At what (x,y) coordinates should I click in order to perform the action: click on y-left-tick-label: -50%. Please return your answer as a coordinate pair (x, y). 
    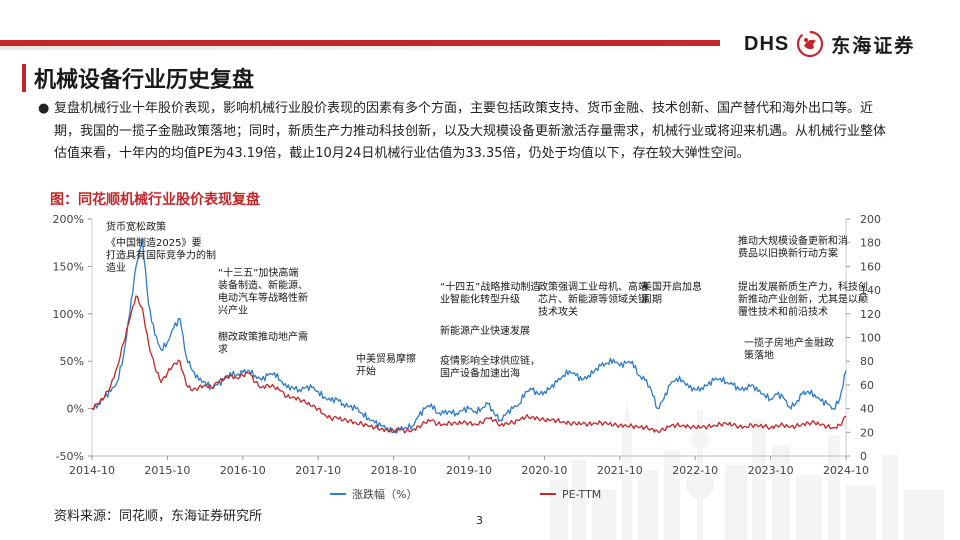
    Looking at the image, I should click on (70, 456).